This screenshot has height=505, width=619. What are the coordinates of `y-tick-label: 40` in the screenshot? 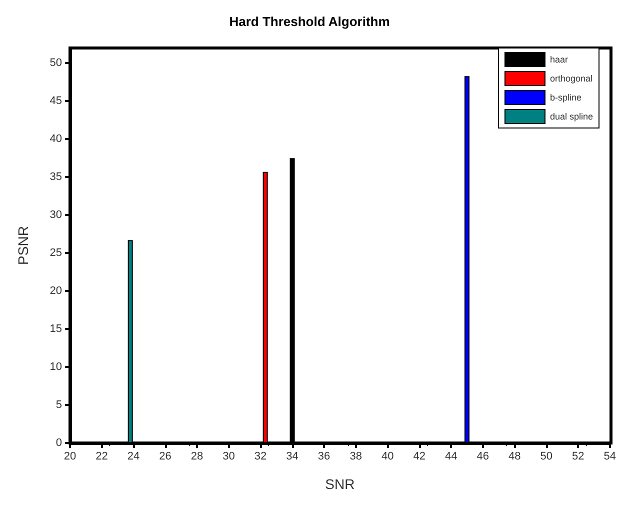 It's located at (56, 139).